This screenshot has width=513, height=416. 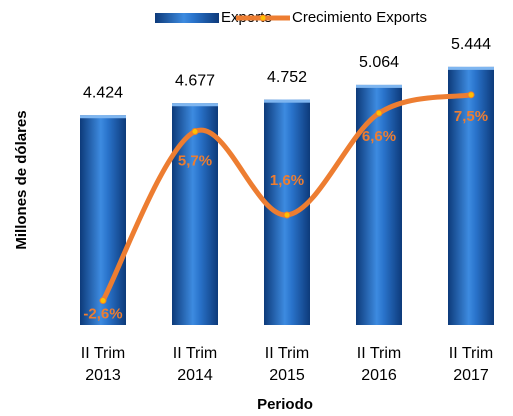 I want to click on x-tick-label: II Trim 2013, so click(x=103, y=364).